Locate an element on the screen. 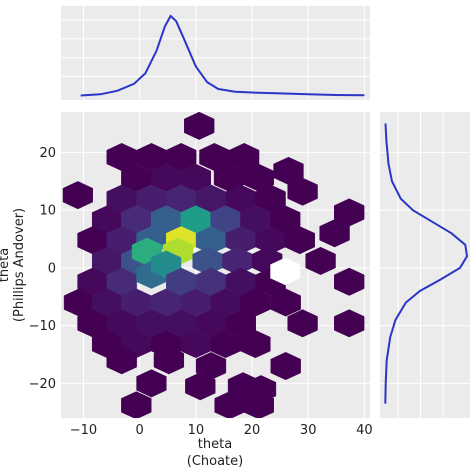 This screenshot has width=474, height=474. right-marginal-panel is located at coordinates (425, 265).